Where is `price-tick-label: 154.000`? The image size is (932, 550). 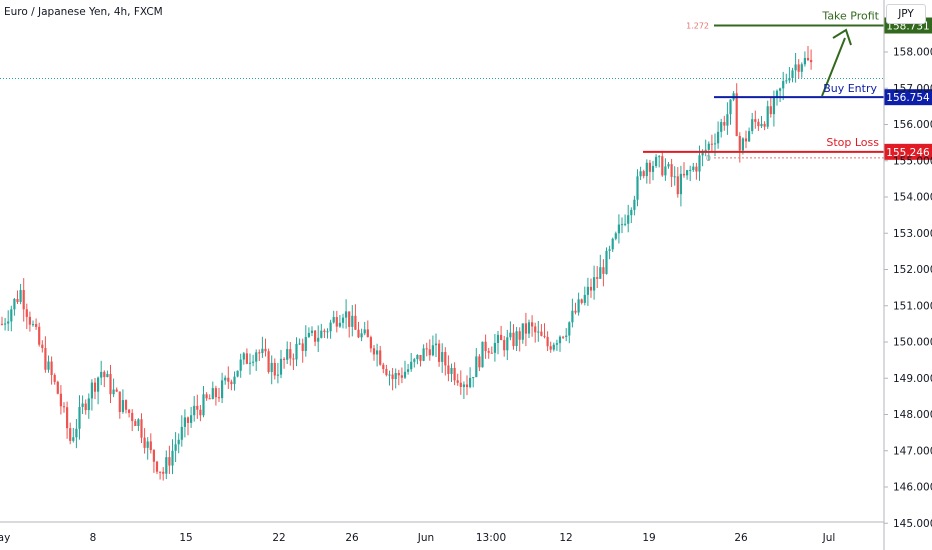
price-tick-label: 154.000 is located at coordinates (912, 198).